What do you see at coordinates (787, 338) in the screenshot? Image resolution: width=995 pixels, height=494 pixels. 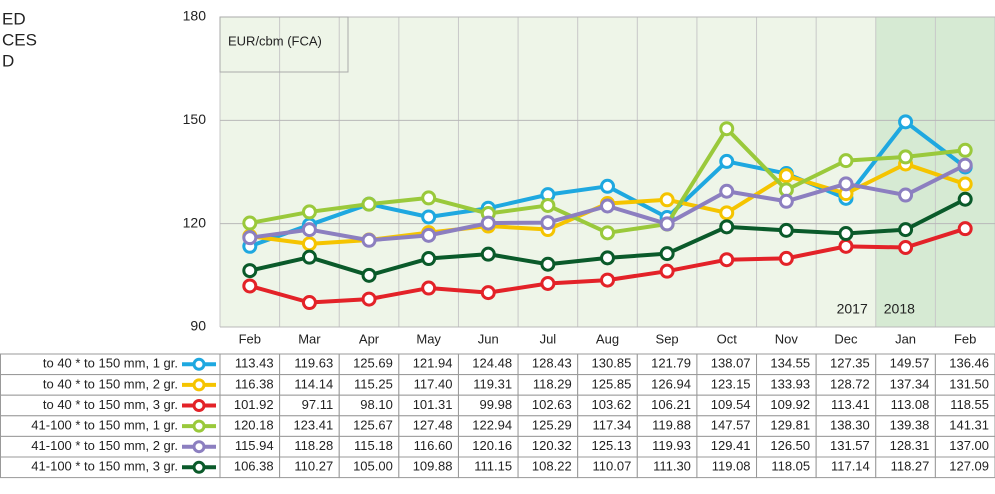 I see `x-tick-label: Nov` at bounding box center [787, 338].